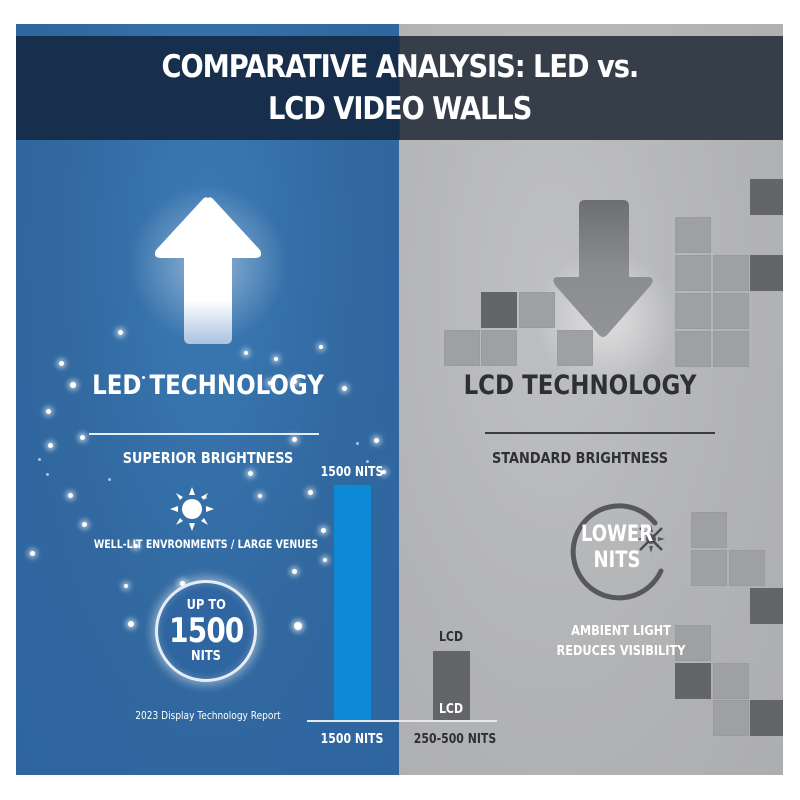  Describe the element at coordinates (621, 631) in the screenshot. I see `lcd-ambient-line-1: AMBIENT LIGHT` at that location.